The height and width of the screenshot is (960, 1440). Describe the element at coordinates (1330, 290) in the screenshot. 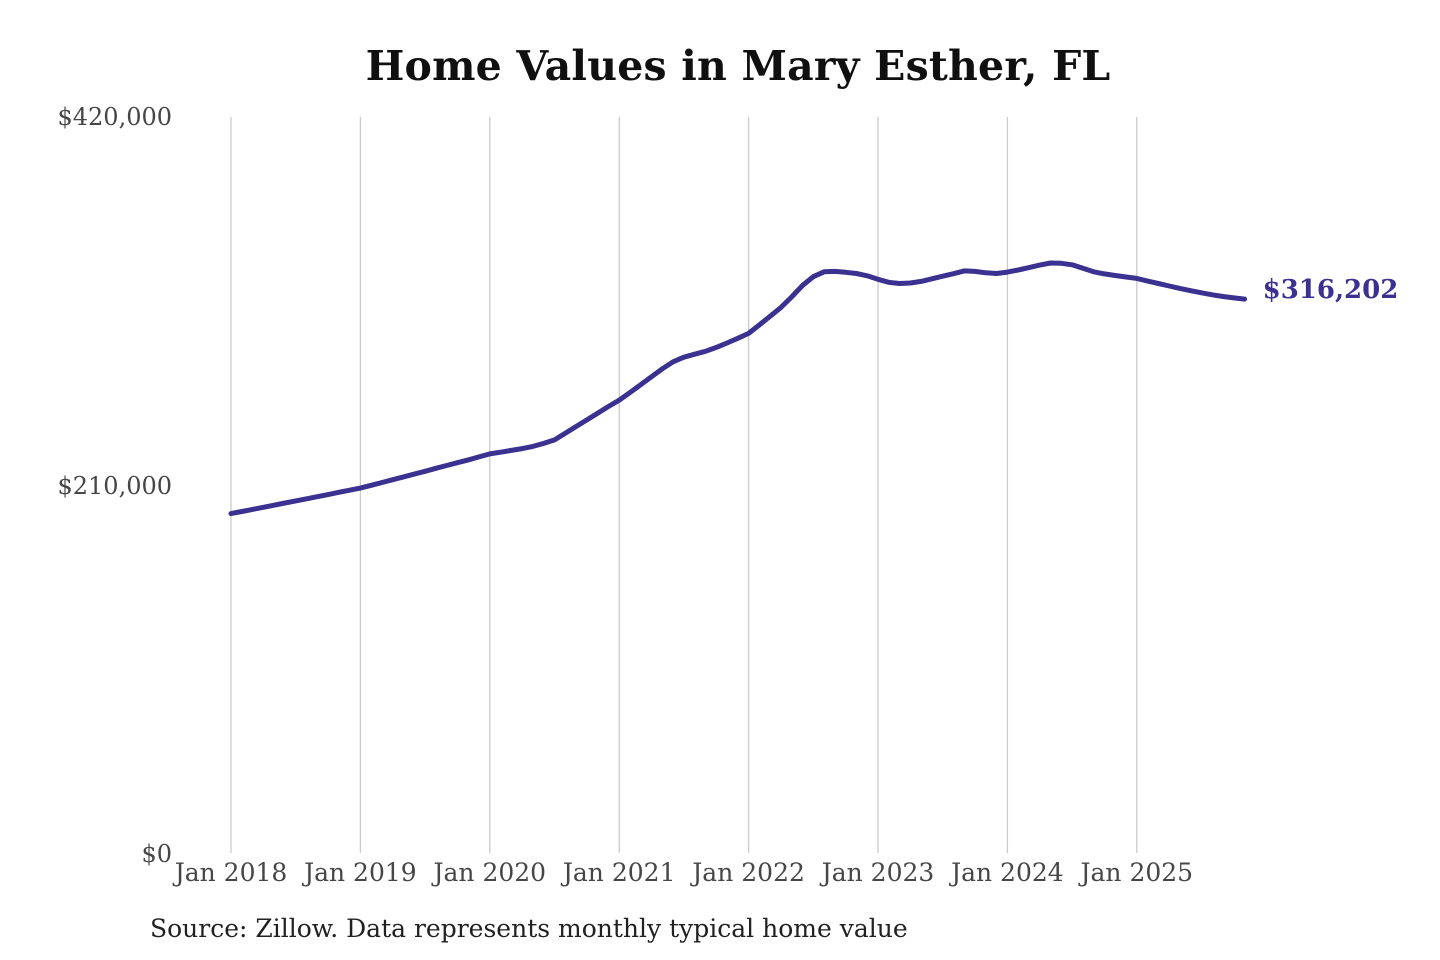

I see `current-value-label: $316,202` at that location.